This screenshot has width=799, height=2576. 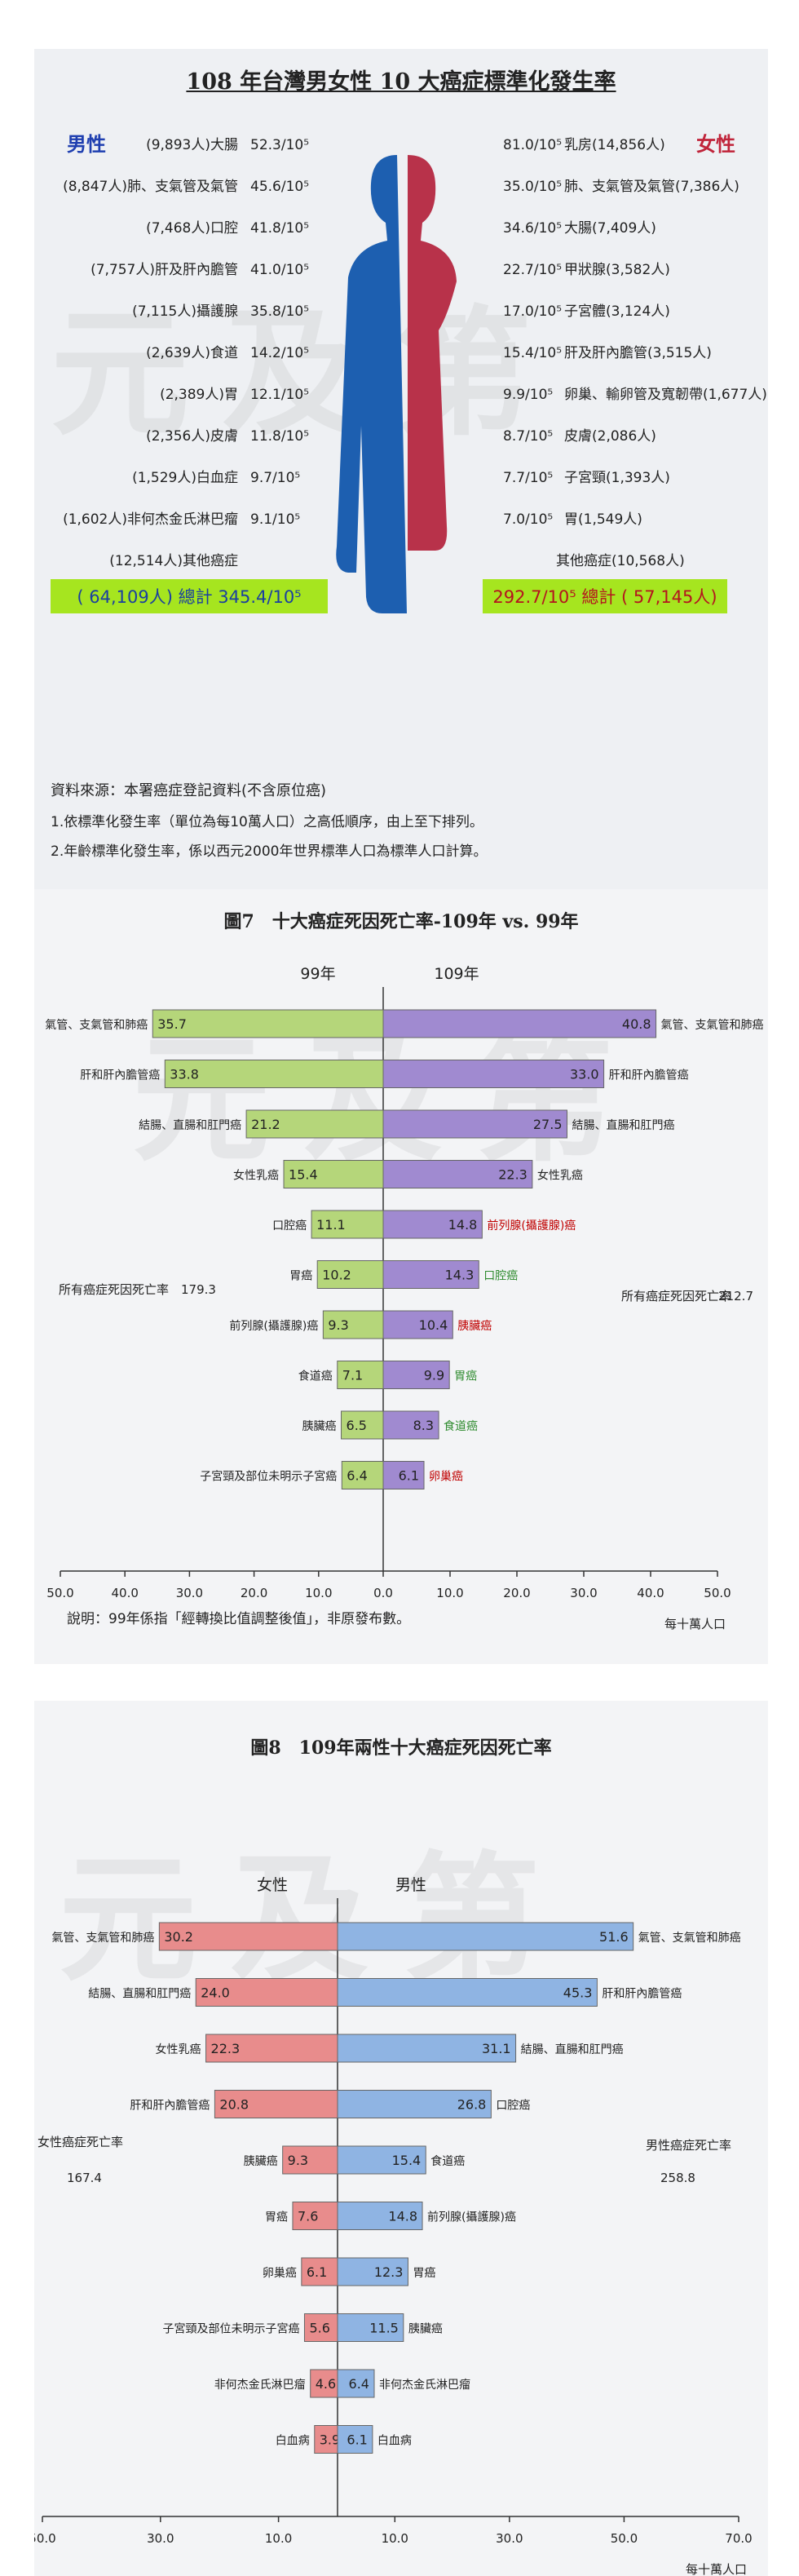 I want to click on right-header: 109年, so click(x=456, y=974).